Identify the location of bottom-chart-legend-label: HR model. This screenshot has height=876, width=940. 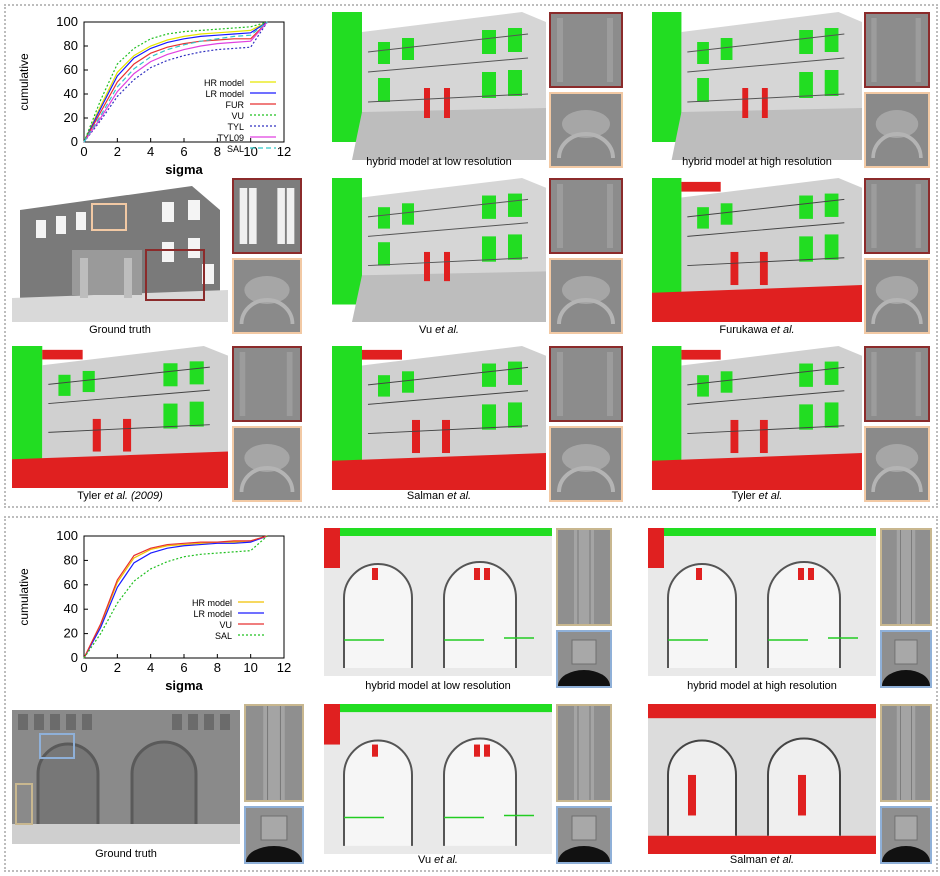
(212, 603).